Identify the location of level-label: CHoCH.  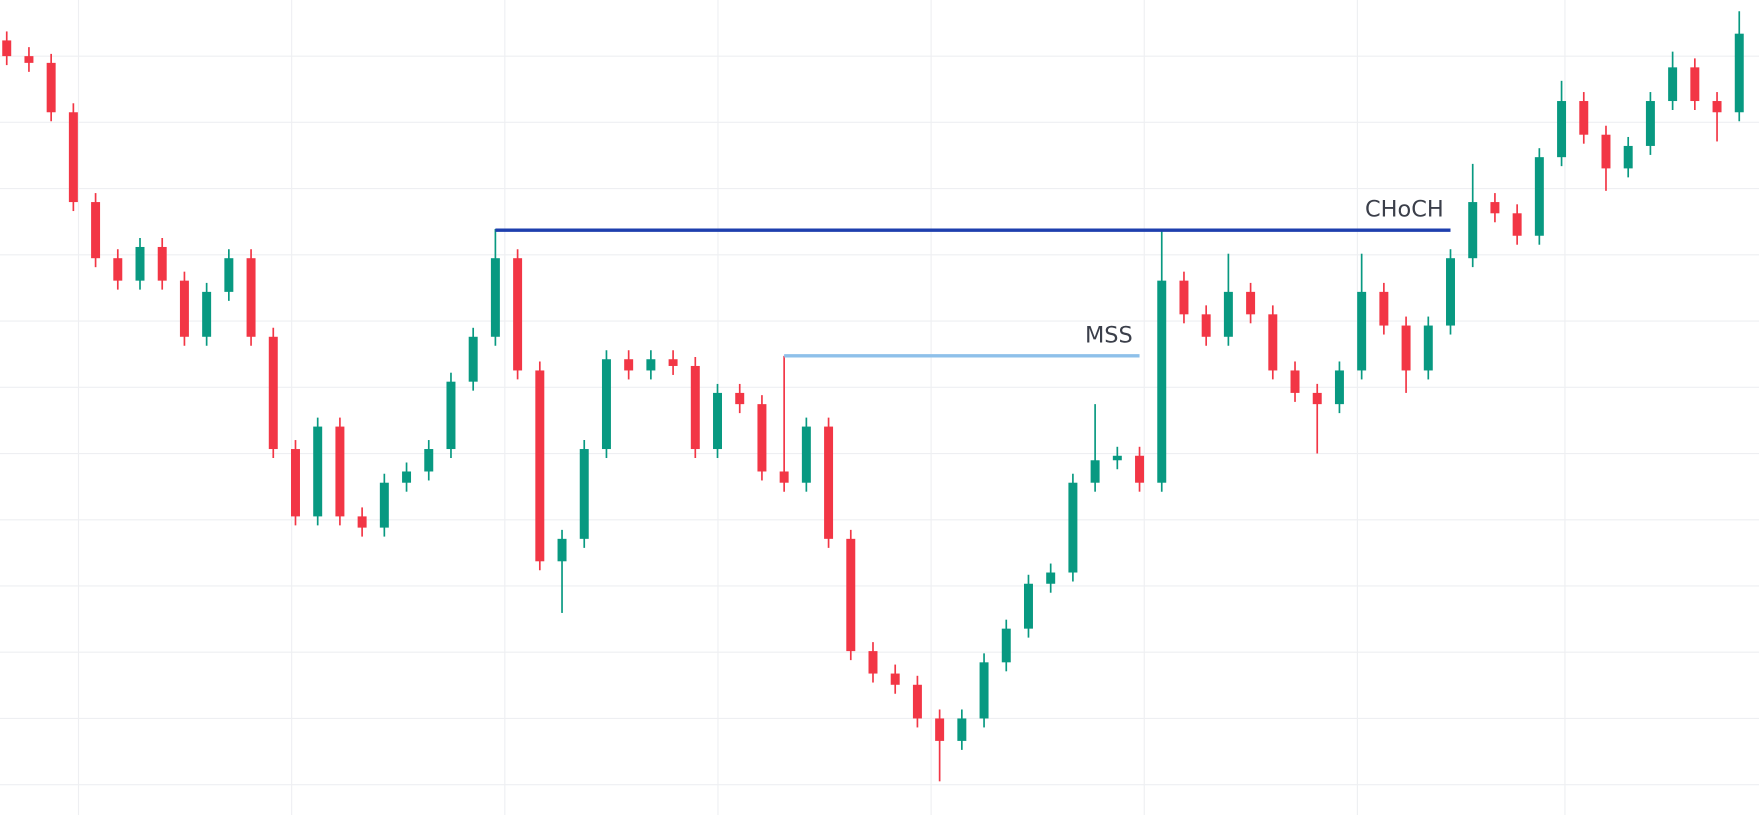
(1404, 210).